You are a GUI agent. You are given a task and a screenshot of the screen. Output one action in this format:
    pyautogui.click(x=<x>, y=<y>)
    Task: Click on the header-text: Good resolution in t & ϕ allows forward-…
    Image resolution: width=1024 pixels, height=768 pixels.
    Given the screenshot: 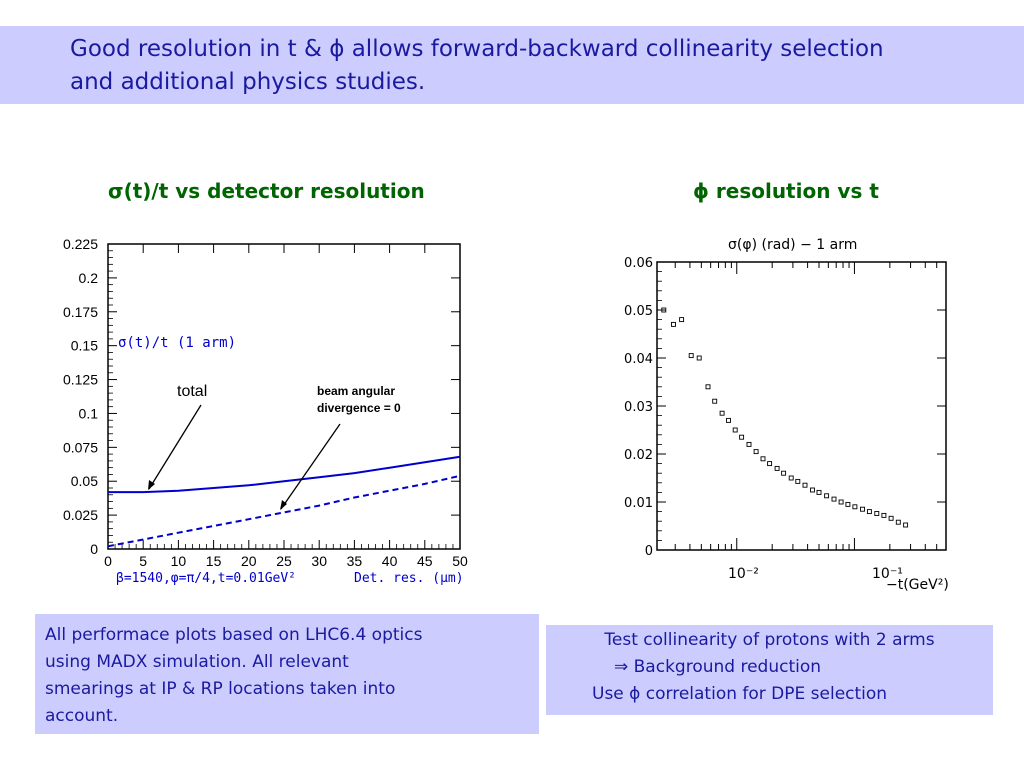 What is the action you would take?
    pyautogui.click(x=542, y=66)
    